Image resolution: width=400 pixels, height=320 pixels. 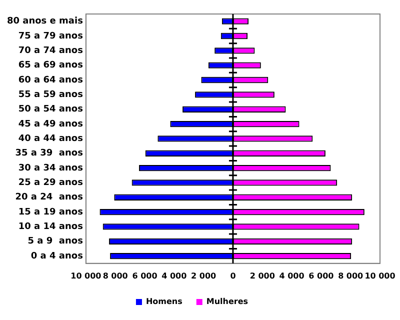 What do you see at coordinates (50, 227) in the screenshot?
I see `y-tick-label: 10 a 14 anos` at bounding box center [50, 227].